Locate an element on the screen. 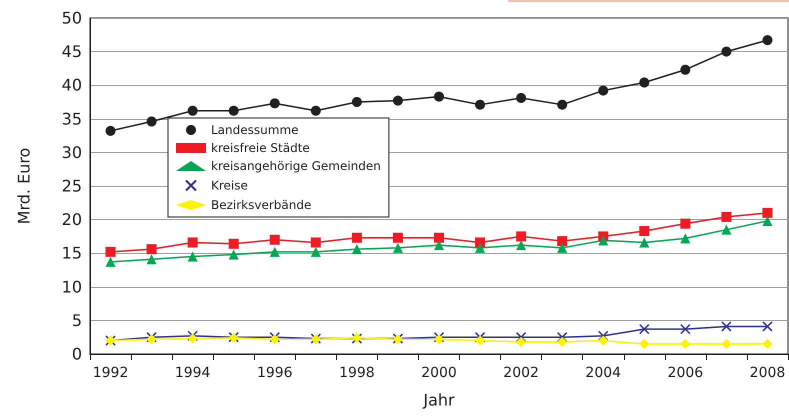  y-tick-label: 20 is located at coordinates (72, 220).